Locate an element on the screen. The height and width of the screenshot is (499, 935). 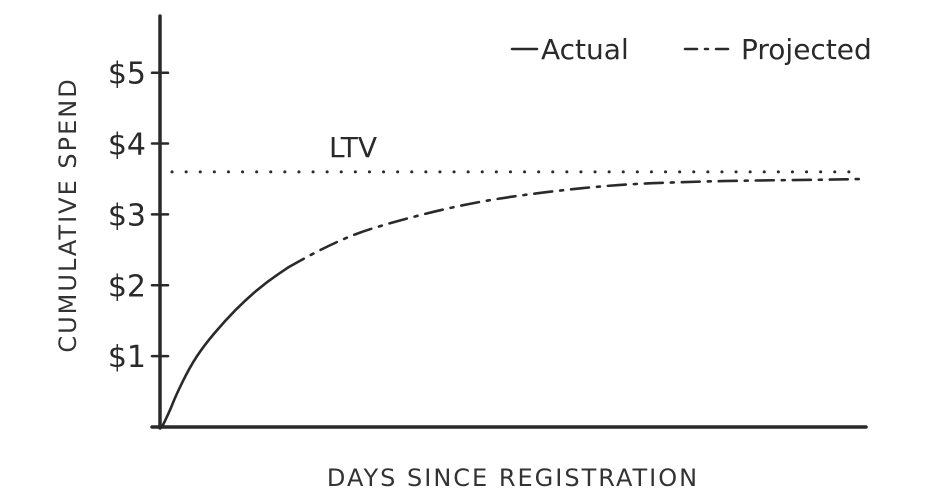
y-ticks: $1 $2 $3 $4 $5 is located at coordinates (139, 216).